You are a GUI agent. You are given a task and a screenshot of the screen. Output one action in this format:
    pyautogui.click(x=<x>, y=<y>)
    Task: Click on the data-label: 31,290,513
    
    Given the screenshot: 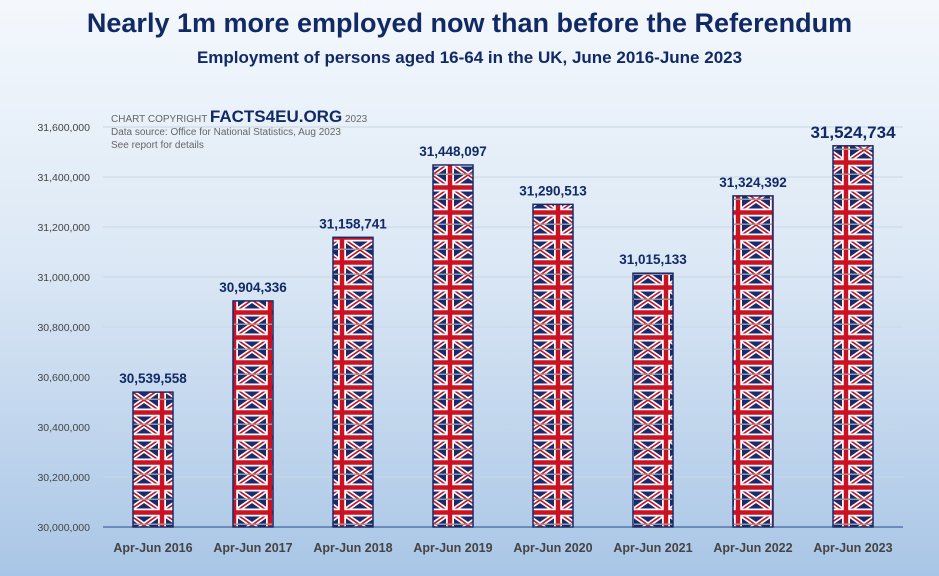 What is the action you would take?
    pyautogui.click(x=553, y=190)
    